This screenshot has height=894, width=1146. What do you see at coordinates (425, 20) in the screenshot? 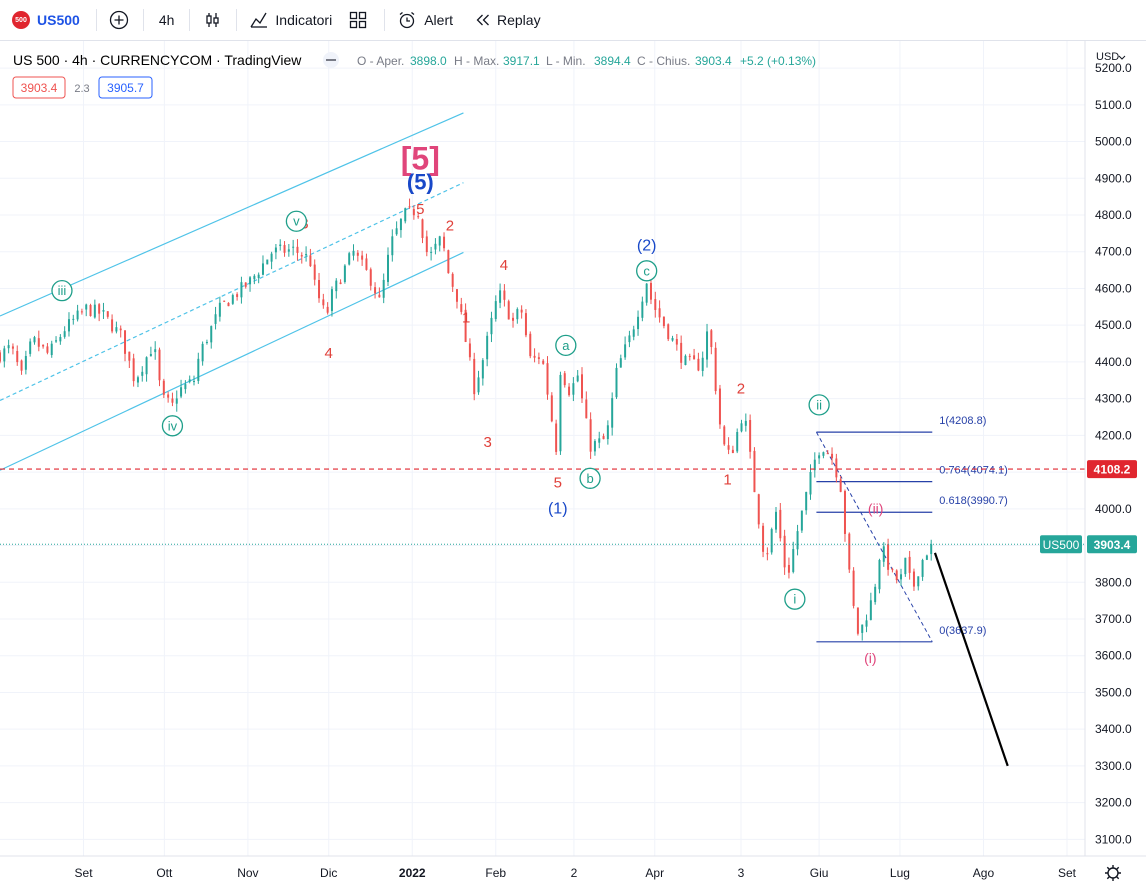
I see `alert-button: Alert` at bounding box center [425, 20].